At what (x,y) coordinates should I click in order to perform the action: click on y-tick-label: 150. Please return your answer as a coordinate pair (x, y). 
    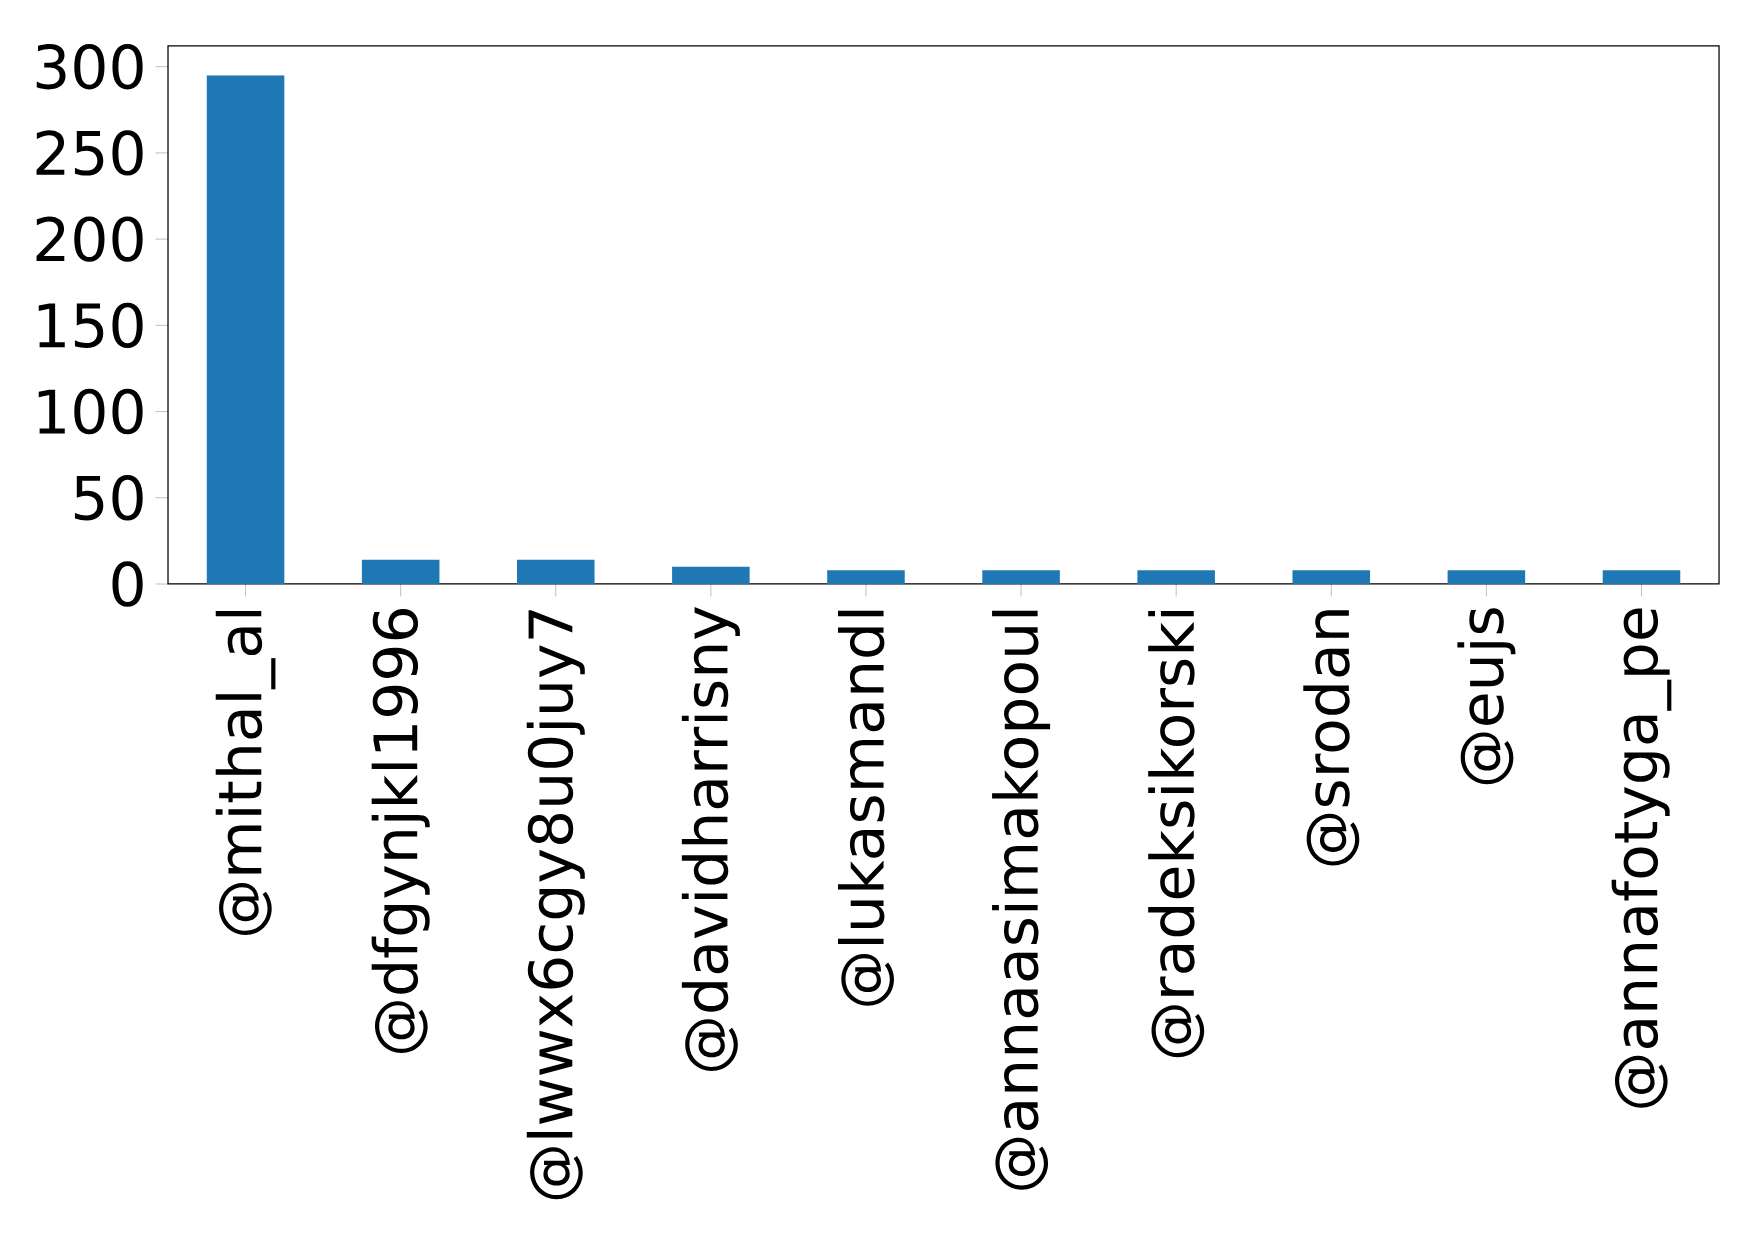
    Looking at the image, I should click on (90, 325).